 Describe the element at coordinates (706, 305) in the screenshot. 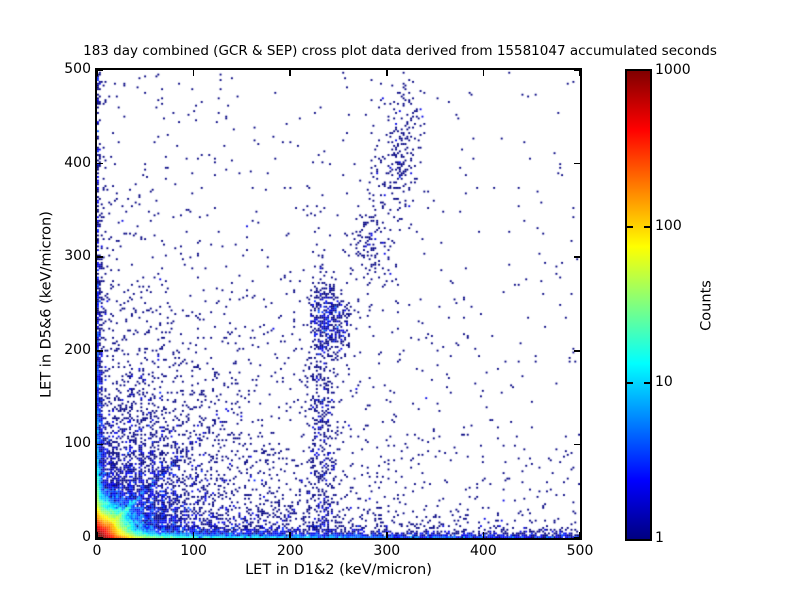

I see `colorbar-axis-label: Counts` at that location.